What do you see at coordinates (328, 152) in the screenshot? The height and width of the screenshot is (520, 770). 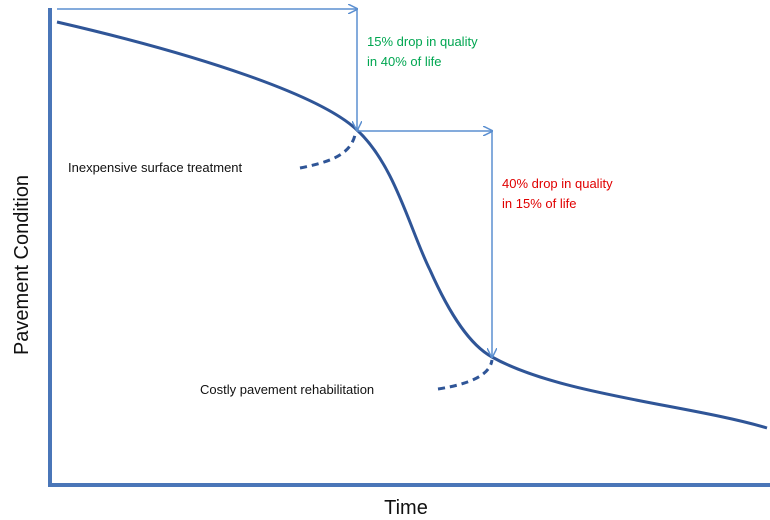 I see `treatment-leader` at bounding box center [328, 152].